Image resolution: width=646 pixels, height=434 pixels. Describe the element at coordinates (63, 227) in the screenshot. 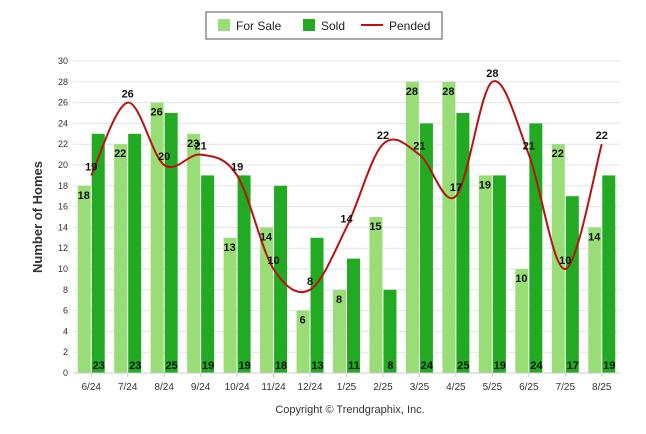

I see `y-tick-label: 14` at that location.